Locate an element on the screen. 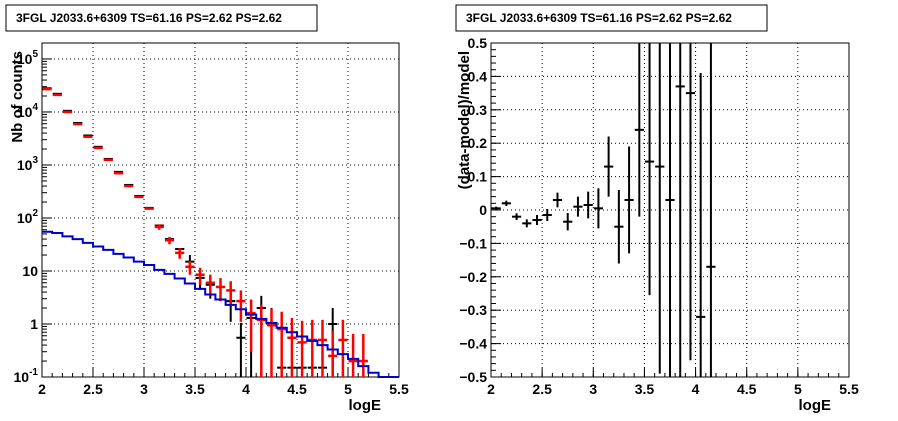 The height and width of the screenshot is (421, 898). y-axis-label: (data-model)/model is located at coordinates (464, 120).